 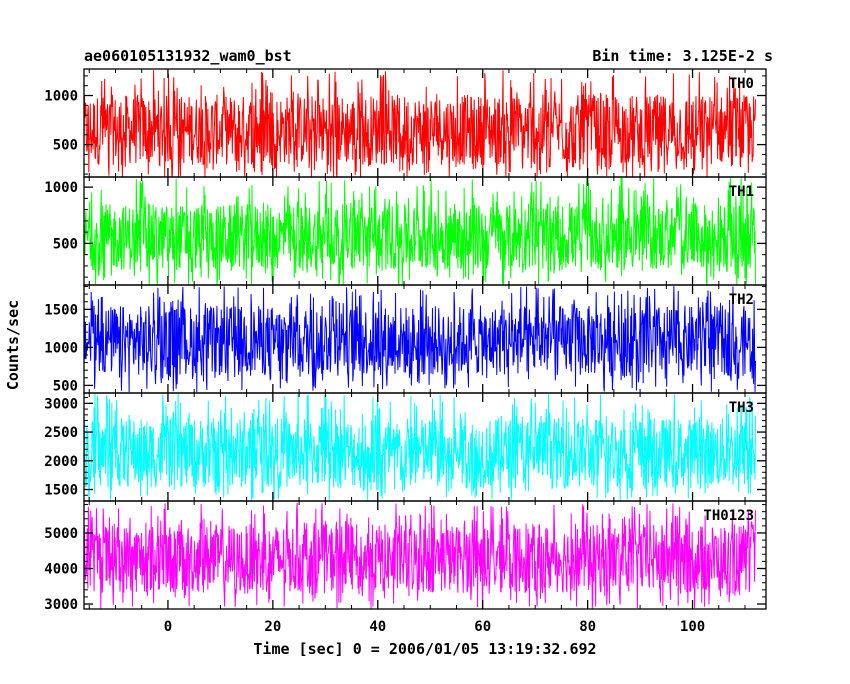 I want to click on x-tick-label: 0, so click(x=168, y=627).